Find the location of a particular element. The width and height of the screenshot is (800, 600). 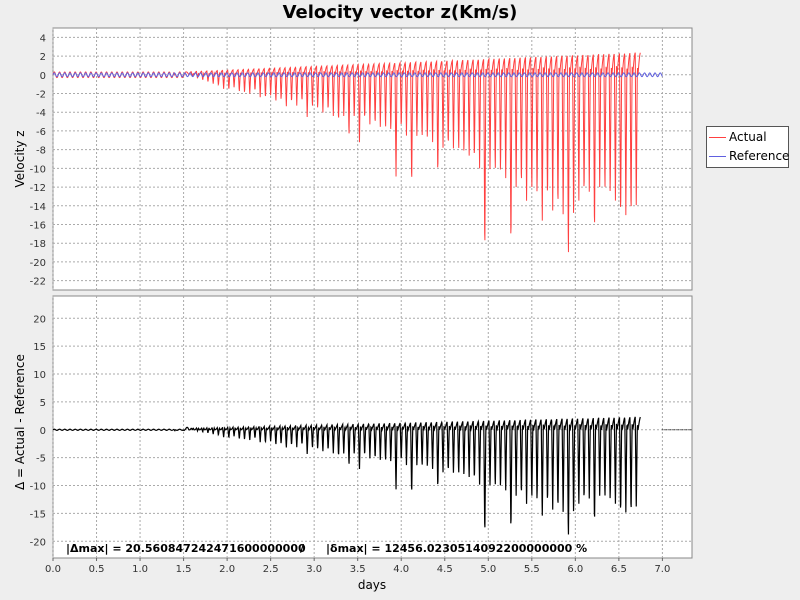

bottom-y-axis-label: Δ = Actual - Reference is located at coordinates (20, 422).